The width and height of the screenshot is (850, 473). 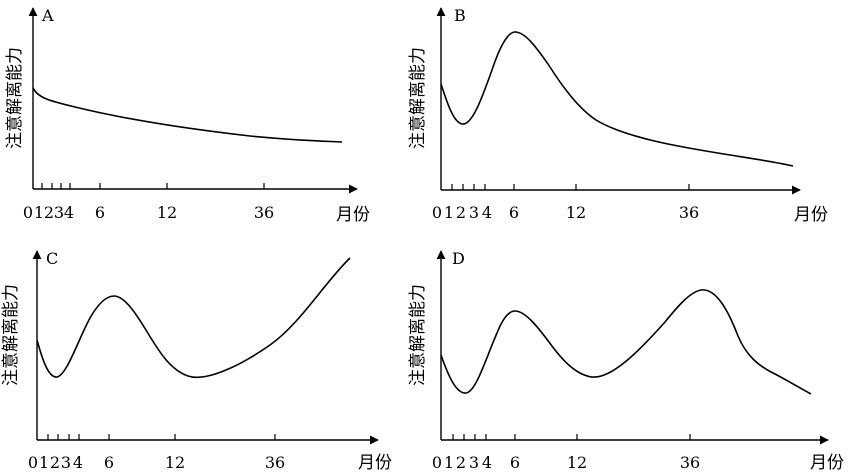 What do you see at coordinates (175, 462) in the screenshot?
I see `panel-c-tick-label-12: 12` at bounding box center [175, 462].